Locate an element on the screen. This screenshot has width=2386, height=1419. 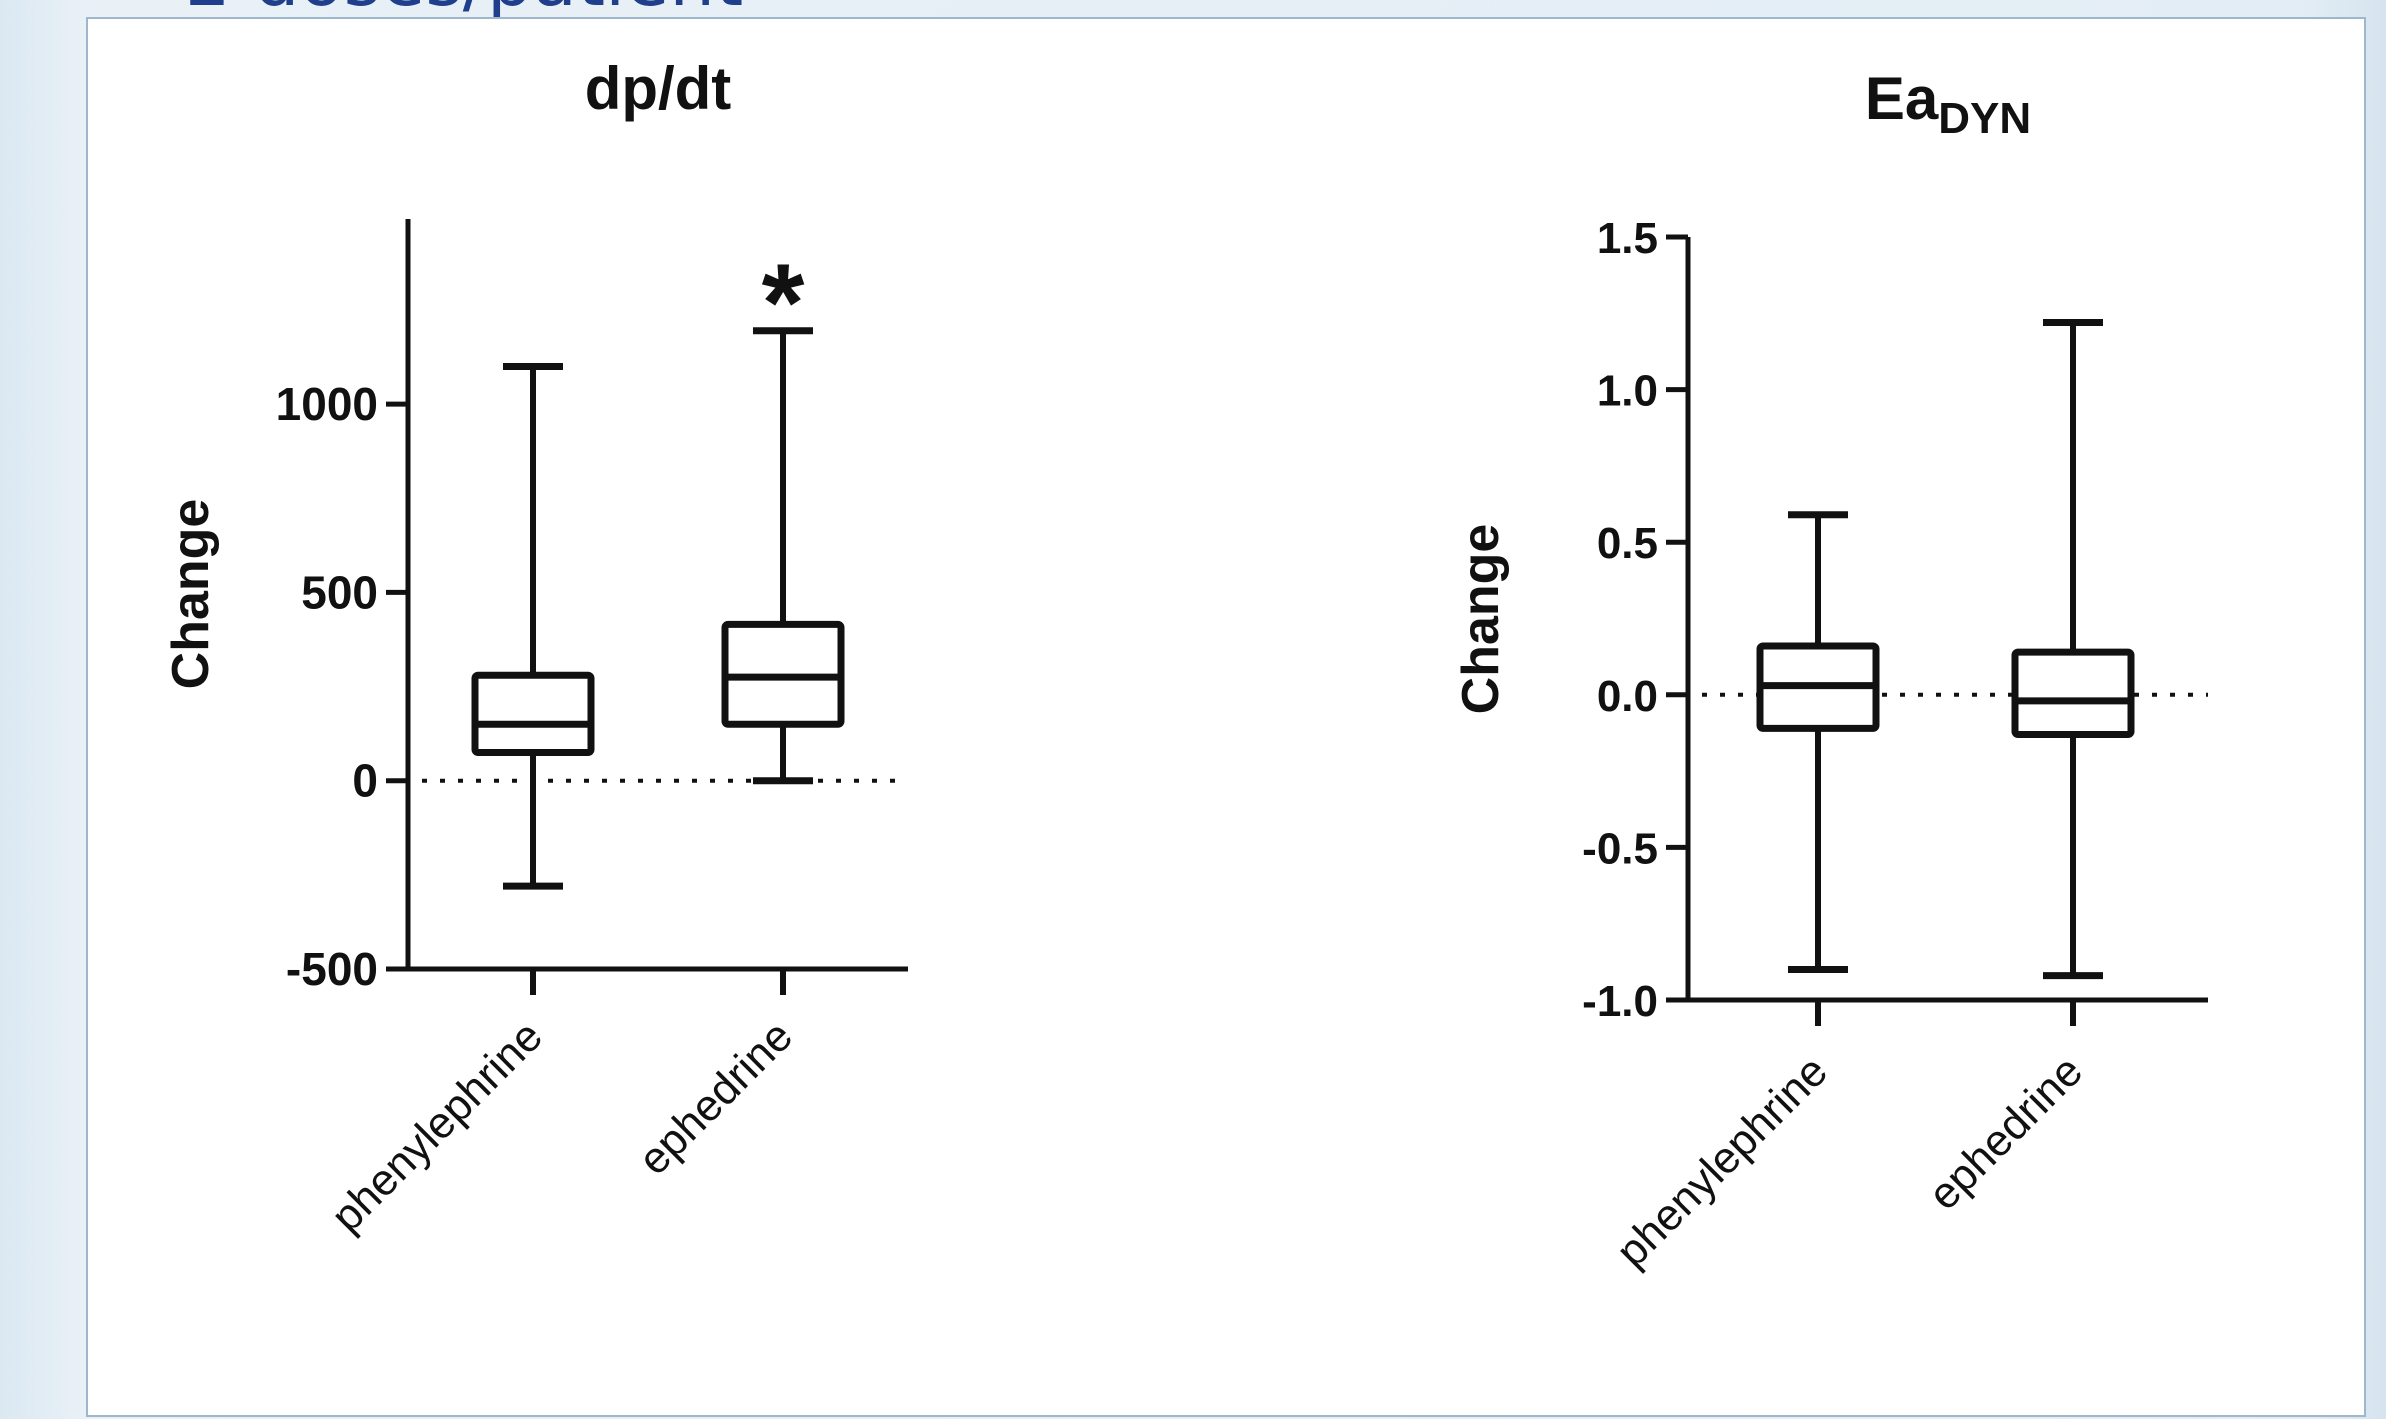
y-tick-label: 500 is located at coordinates (339, 592).